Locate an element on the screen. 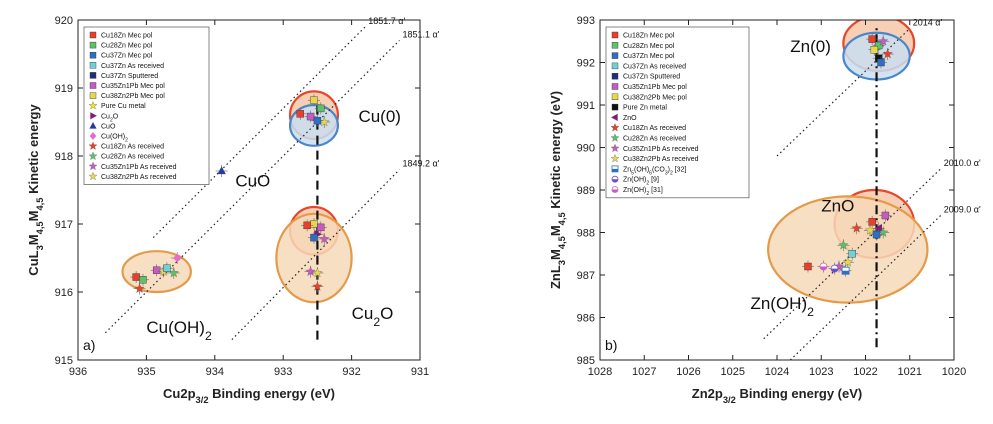  data-point-fill is located at coordinates (835, 270).